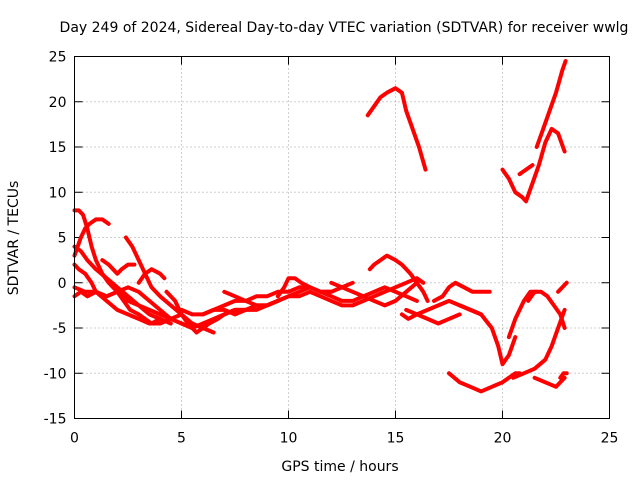 The height and width of the screenshot is (480, 640). What do you see at coordinates (58, 148) in the screenshot?
I see `y-tick-label: 15` at bounding box center [58, 148].